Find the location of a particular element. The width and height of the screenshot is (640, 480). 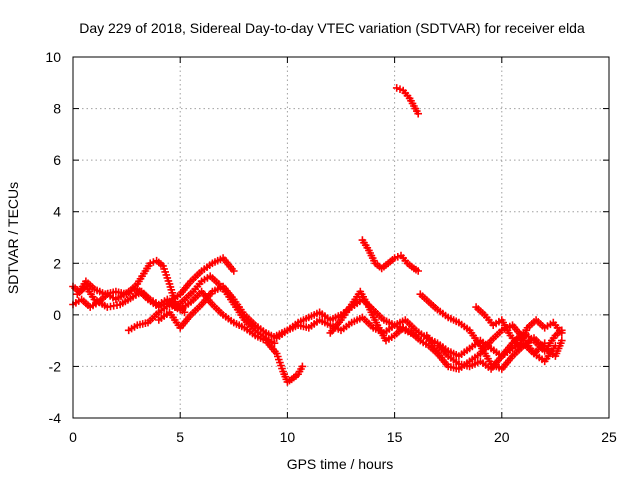

y-tick-label: 6 is located at coordinates (57, 160).